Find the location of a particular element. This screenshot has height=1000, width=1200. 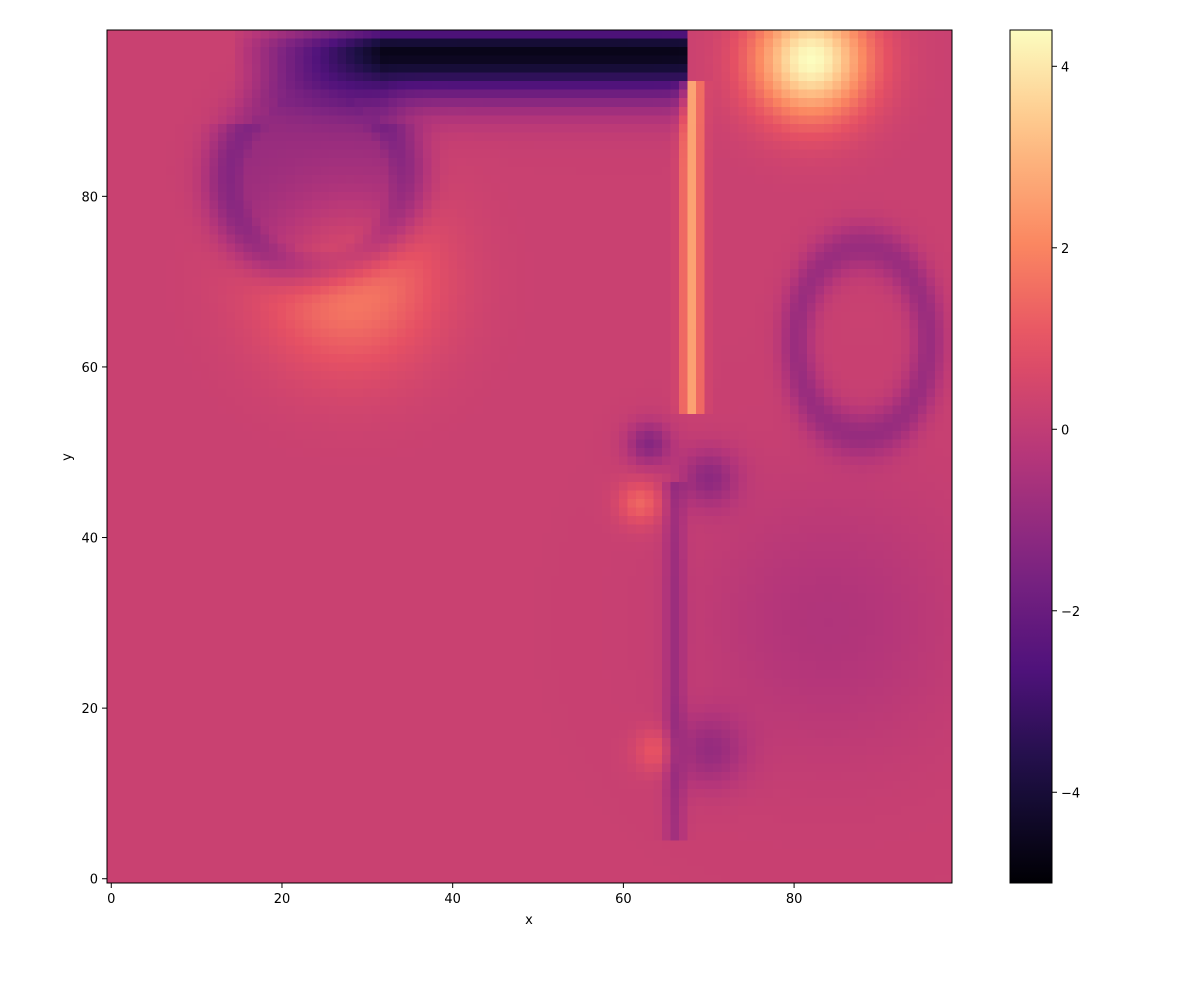

x-axis: 0 20 40 60 80 is located at coordinates (454, 895).